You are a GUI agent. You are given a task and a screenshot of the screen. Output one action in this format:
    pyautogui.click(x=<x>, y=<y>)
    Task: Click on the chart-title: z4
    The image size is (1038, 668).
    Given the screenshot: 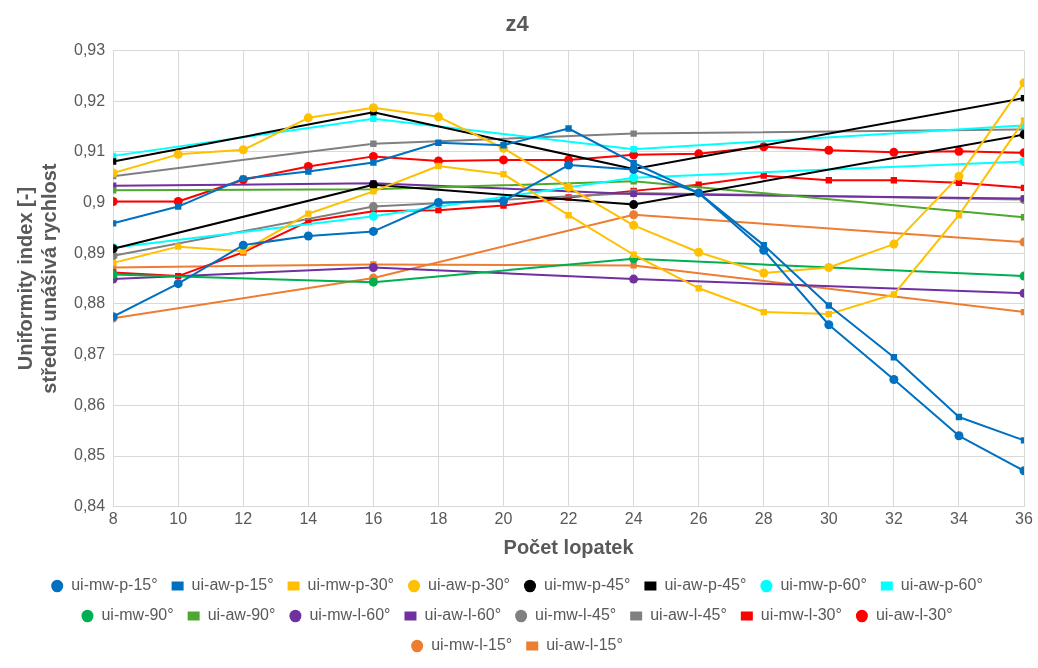 What is the action you would take?
    pyautogui.click(x=517, y=24)
    